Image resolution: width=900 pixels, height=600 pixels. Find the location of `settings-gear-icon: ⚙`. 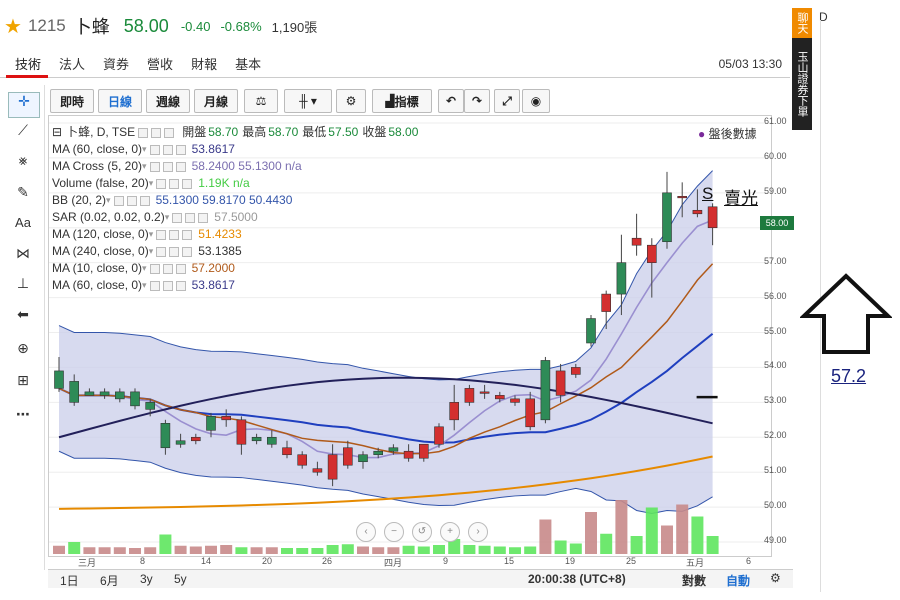

settings-gear-icon: ⚙ is located at coordinates (351, 101).